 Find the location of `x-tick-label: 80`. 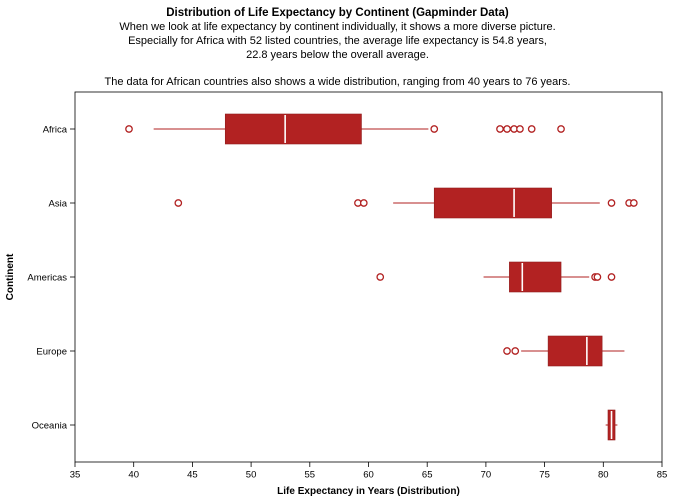

x-tick-label: 80 is located at coordinates (603, 475).